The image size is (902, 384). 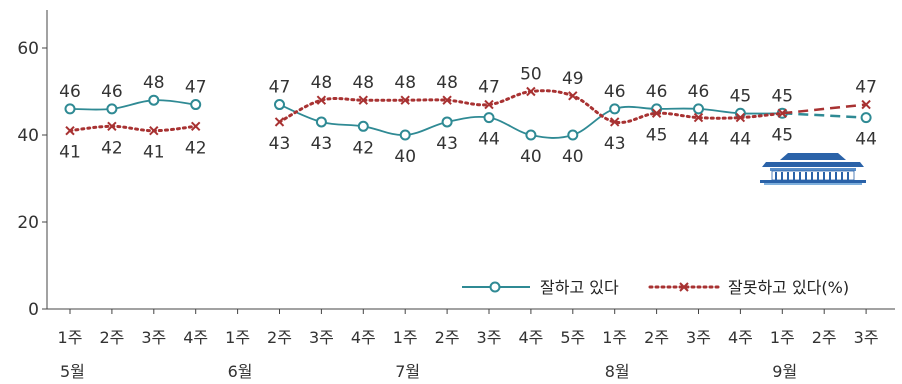 I want to click on series-1-data-label: 42, so click(x=112, y=148).